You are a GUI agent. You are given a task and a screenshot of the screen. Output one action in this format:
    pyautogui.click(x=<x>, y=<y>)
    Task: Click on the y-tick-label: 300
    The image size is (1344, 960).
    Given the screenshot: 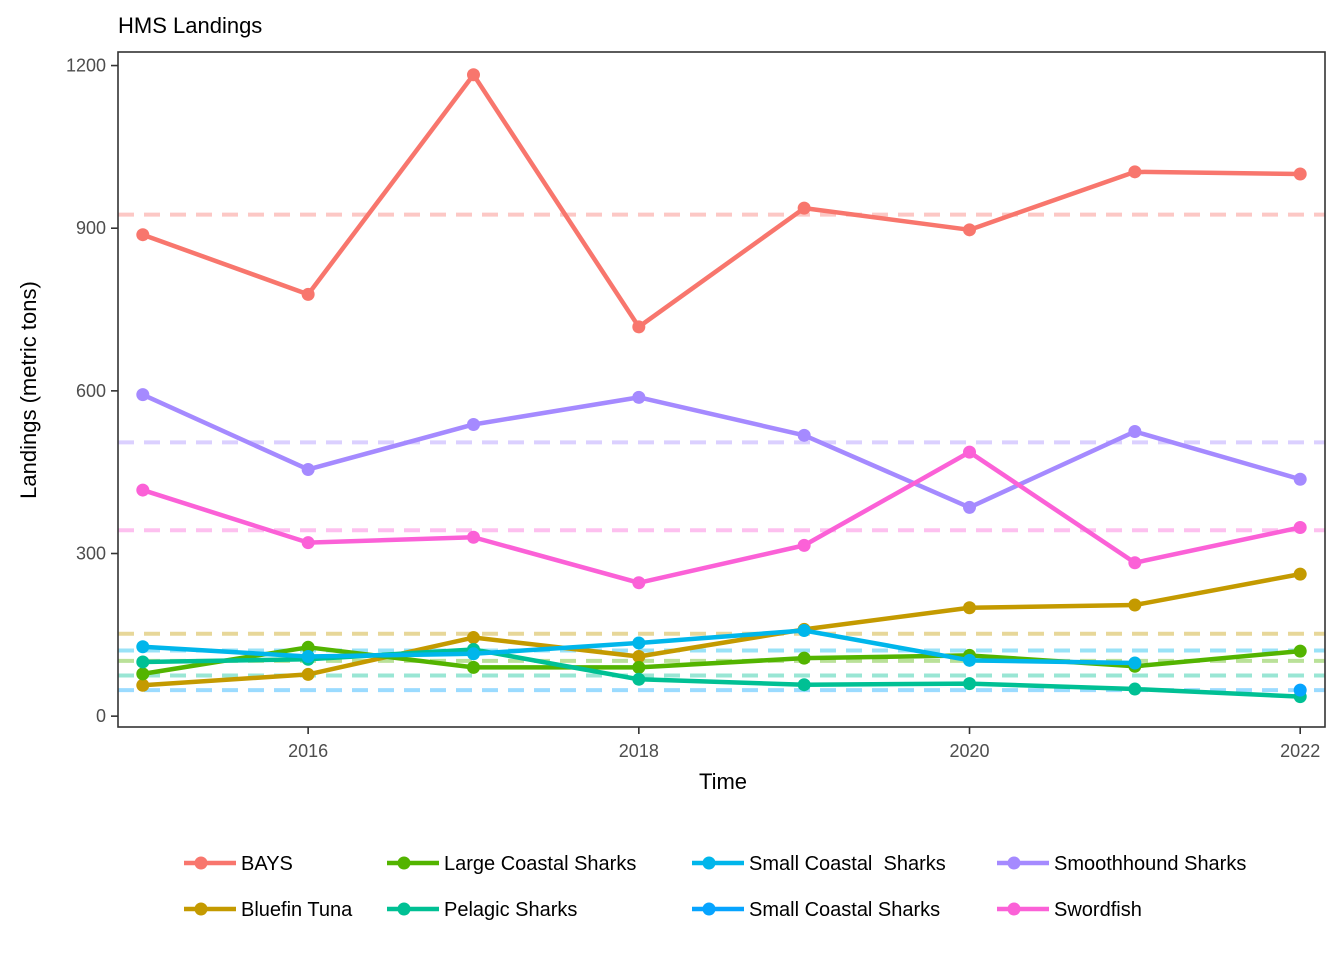 What is the action you would take?
    pyautogui.click(x=91, y=554)
    